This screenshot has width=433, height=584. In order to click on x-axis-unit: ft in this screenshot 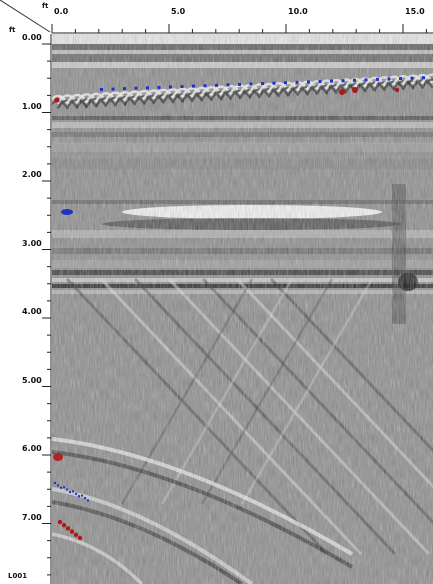, I will do `click(45, 6)`.